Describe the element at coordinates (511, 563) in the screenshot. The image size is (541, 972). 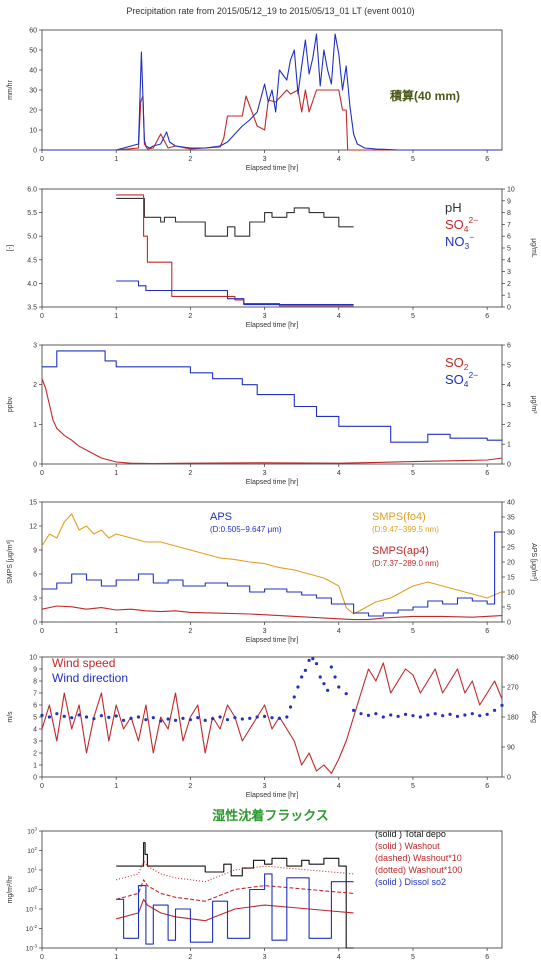
I see `y-right-tick-label: 20` at that location.